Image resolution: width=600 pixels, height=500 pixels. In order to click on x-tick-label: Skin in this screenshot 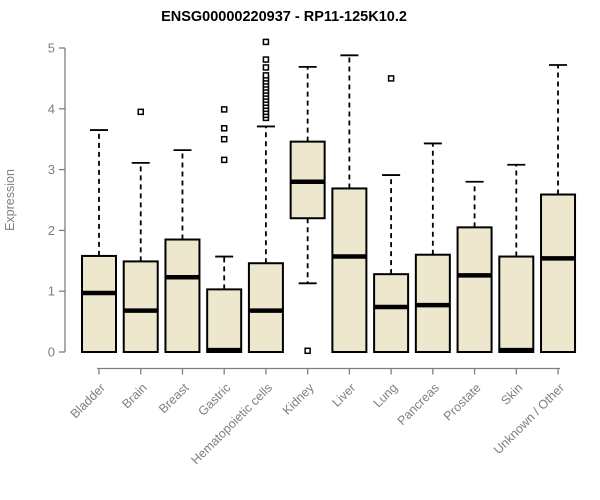, I will do `click(511, 394)`.